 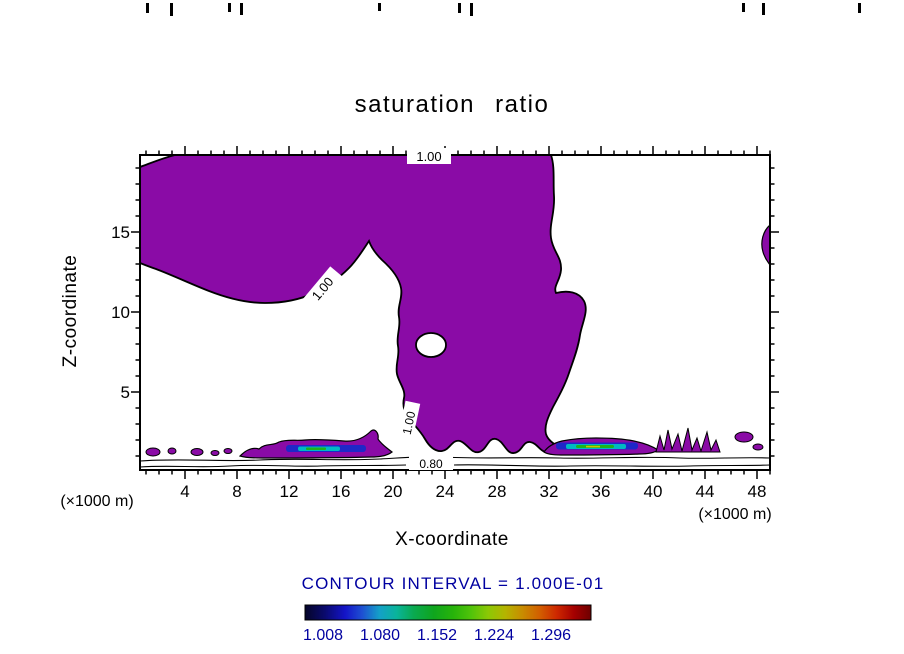 I want to click on x-units-left: (×1000 m), so click(x=96, y=501).